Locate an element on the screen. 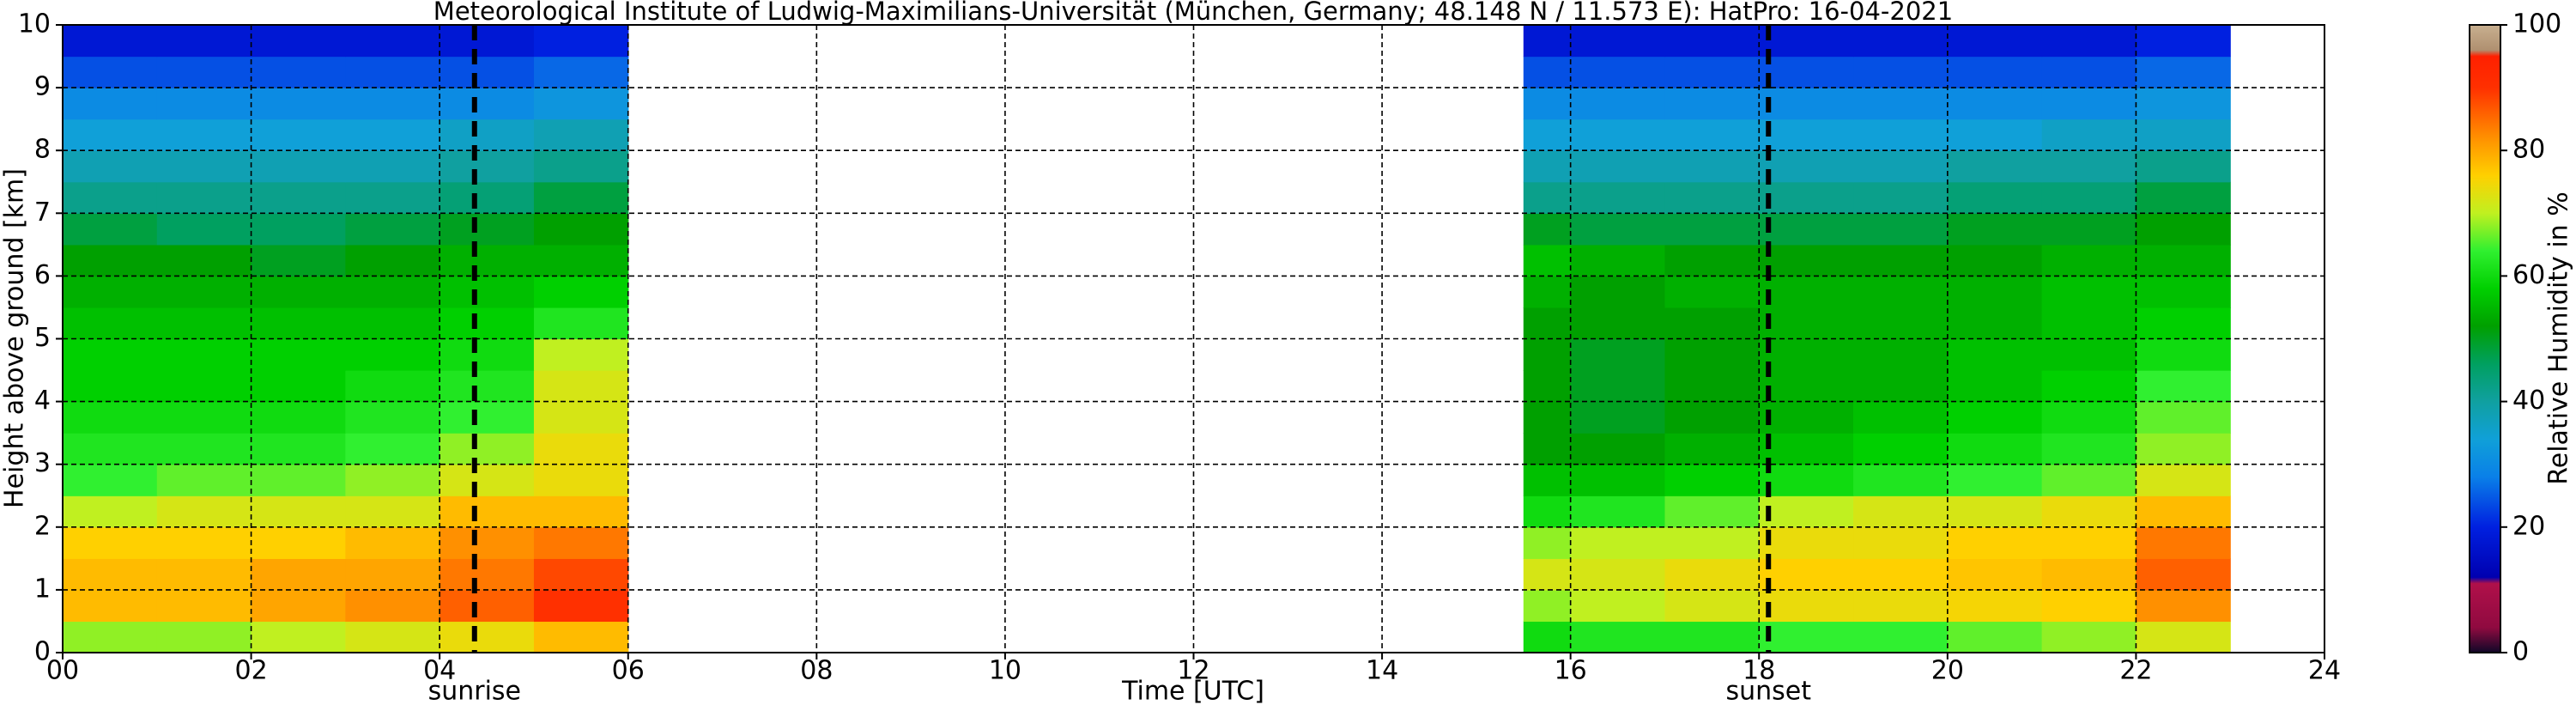  colorbar-label: Relative Humidity in % is located at coordinates (2559, 337).